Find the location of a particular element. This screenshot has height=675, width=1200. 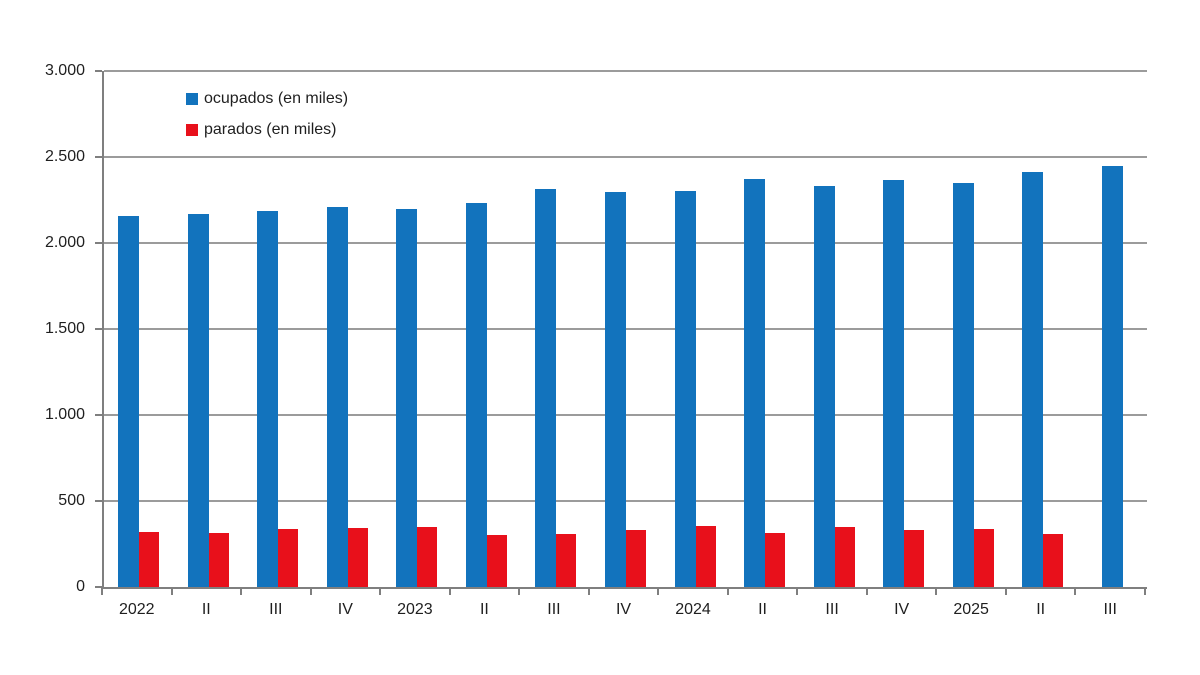

bar-parados-13-II is located at coordinates (1053, 560).